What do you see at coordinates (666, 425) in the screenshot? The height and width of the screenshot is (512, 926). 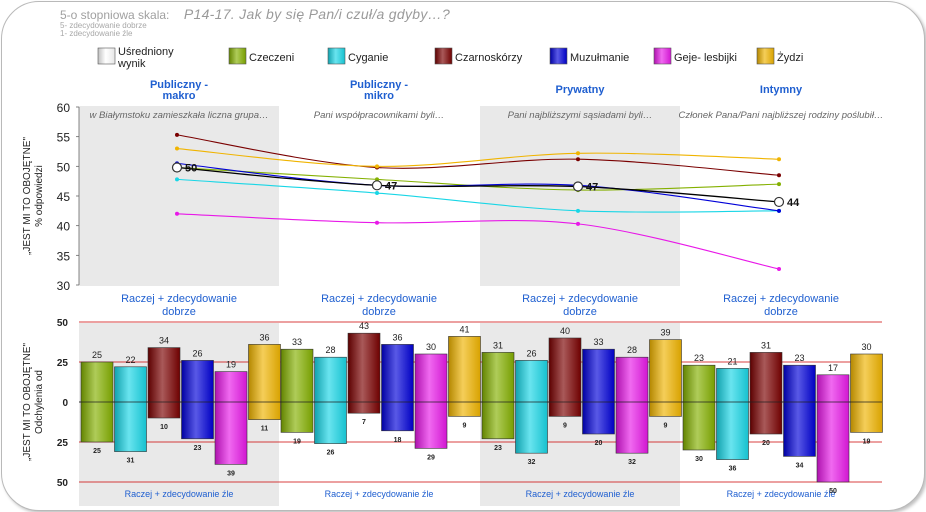 I see `bar-negative-label: 9` at bounding box center [666, 425].